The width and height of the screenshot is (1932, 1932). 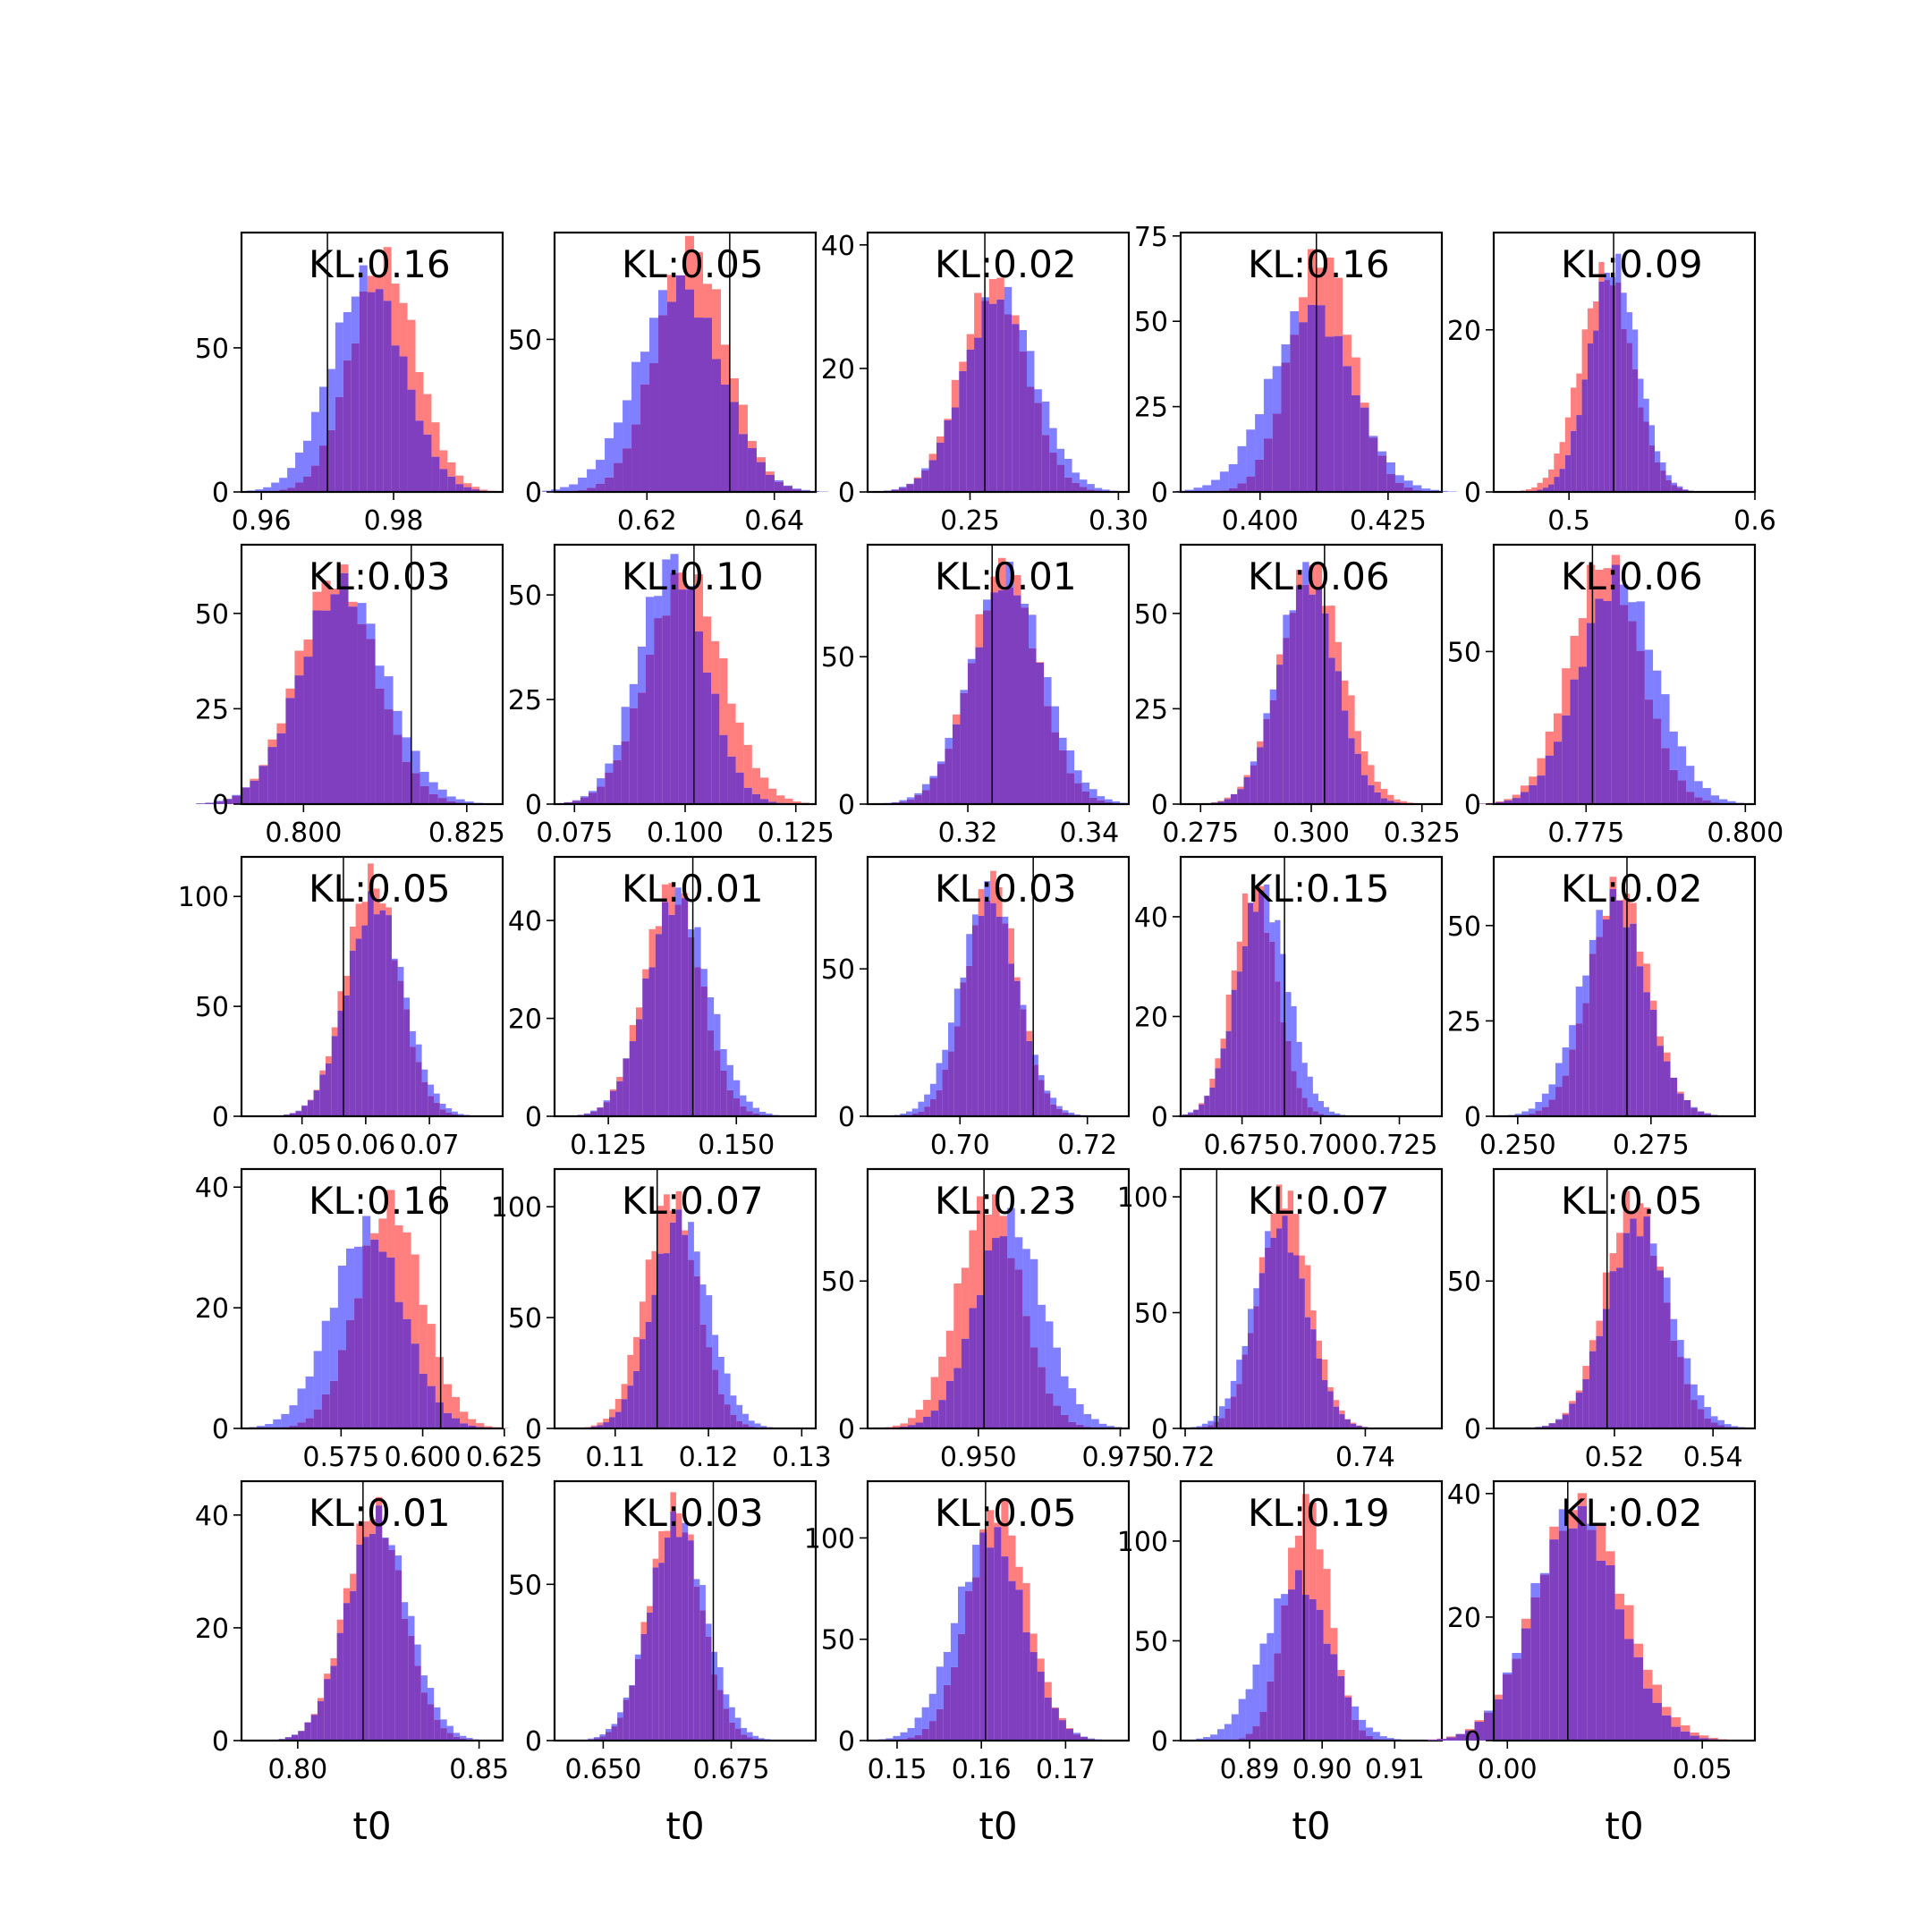 What do you see at coordinates (1395, 1769) in the screenshot?
I see `x-tick-label: 0.91` at bounding box center [1395, 1769].